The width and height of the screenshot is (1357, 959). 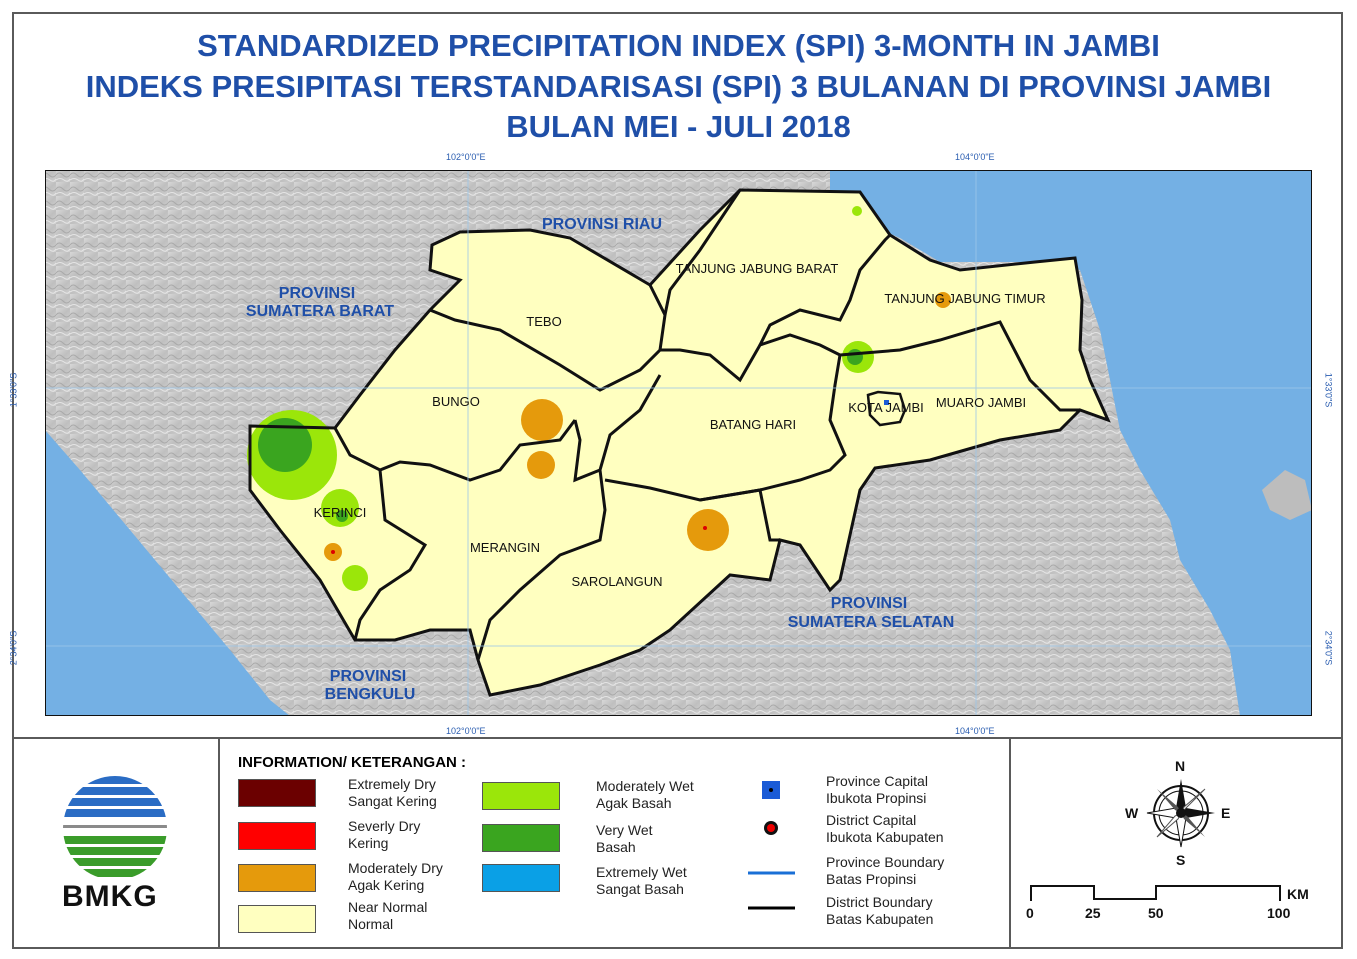 What do you see at coordinates (624, 838) in the screenshot?
I see `legend-very-wet: Very Wet Basah` at bounding box center [624, 838].